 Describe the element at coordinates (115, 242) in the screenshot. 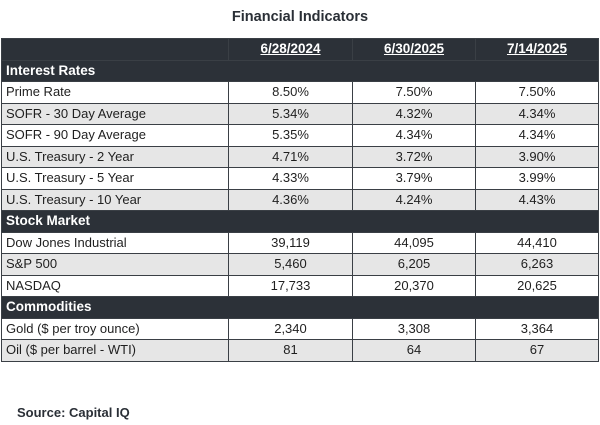

I see `row-label: Dow Jones Industrial` at that location.